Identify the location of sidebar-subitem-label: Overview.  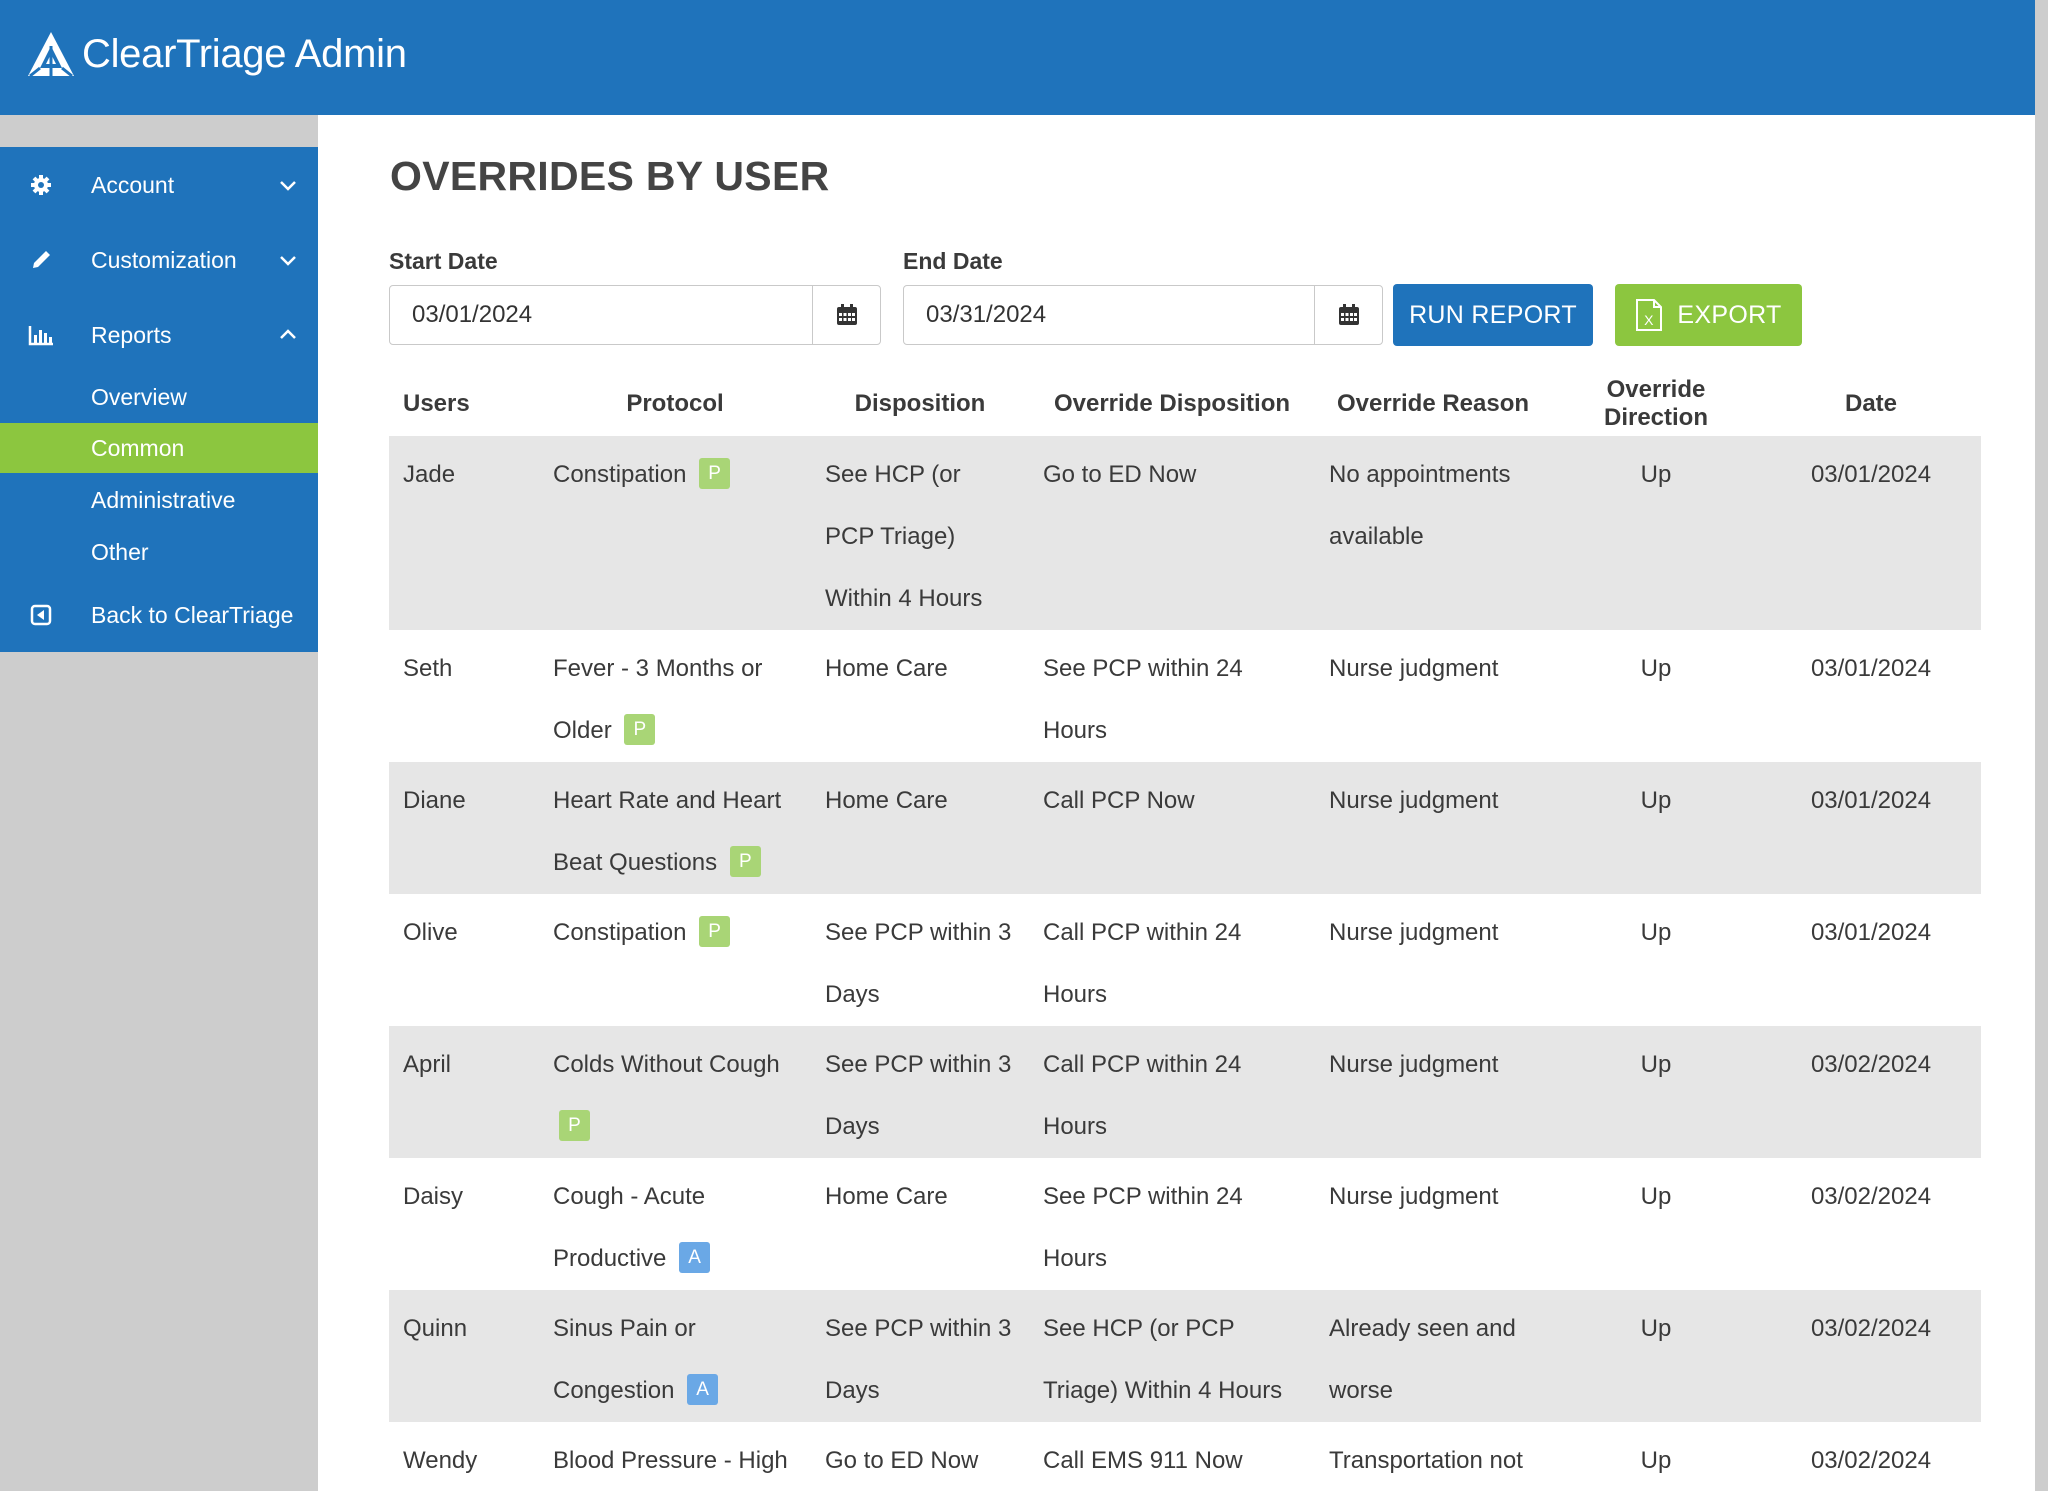
(139, 396).